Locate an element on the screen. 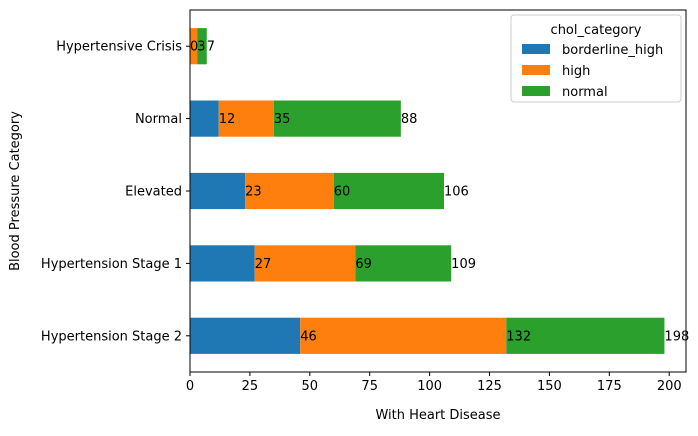 The height and width of the screenshot is (436, 698). data-label: 0 is located at coordinates (194, 47).